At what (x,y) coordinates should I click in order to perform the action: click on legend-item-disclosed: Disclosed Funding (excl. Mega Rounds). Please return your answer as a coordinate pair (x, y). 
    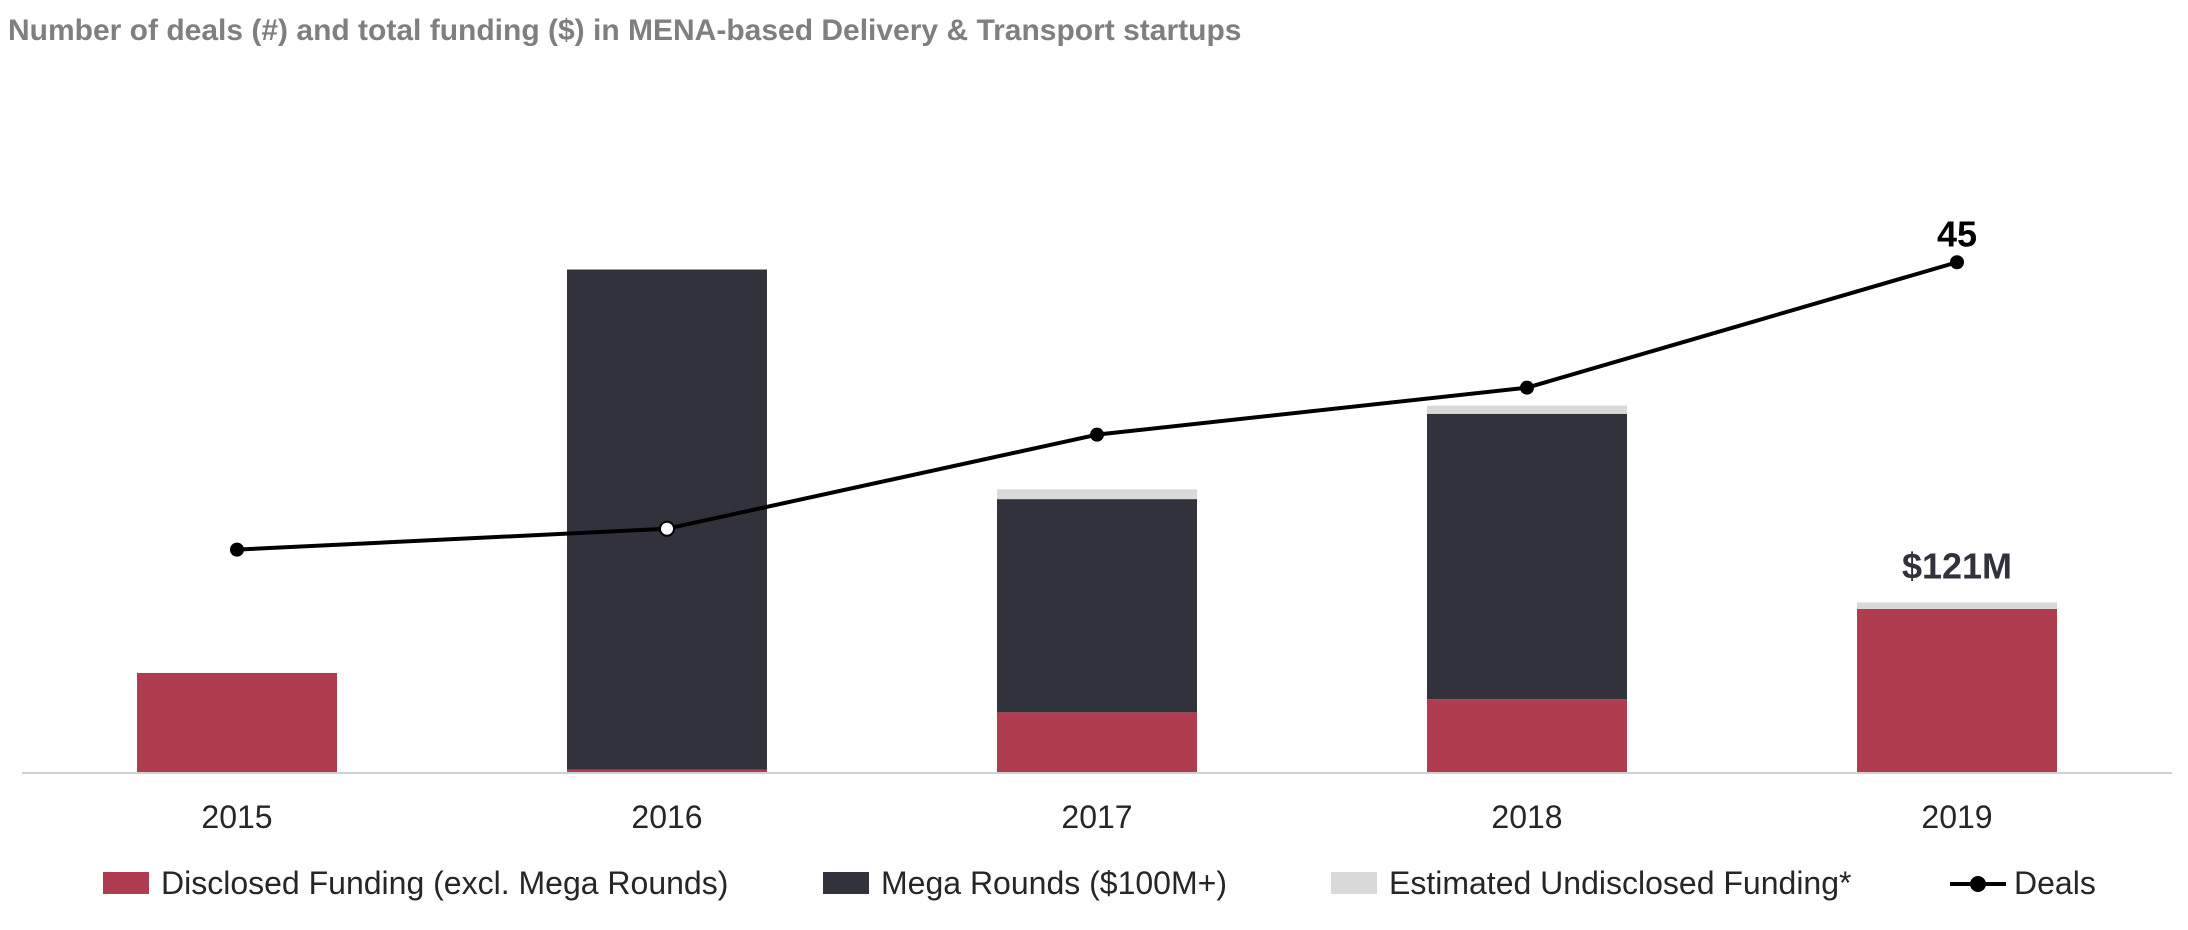
    Looking at the image, I should click on (415, 883).